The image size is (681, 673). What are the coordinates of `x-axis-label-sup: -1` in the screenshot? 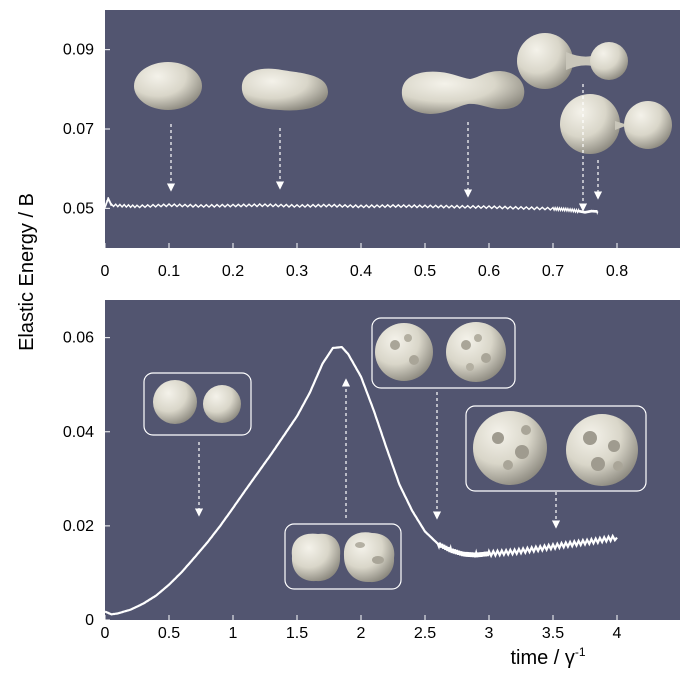 It's located at (580, 652).